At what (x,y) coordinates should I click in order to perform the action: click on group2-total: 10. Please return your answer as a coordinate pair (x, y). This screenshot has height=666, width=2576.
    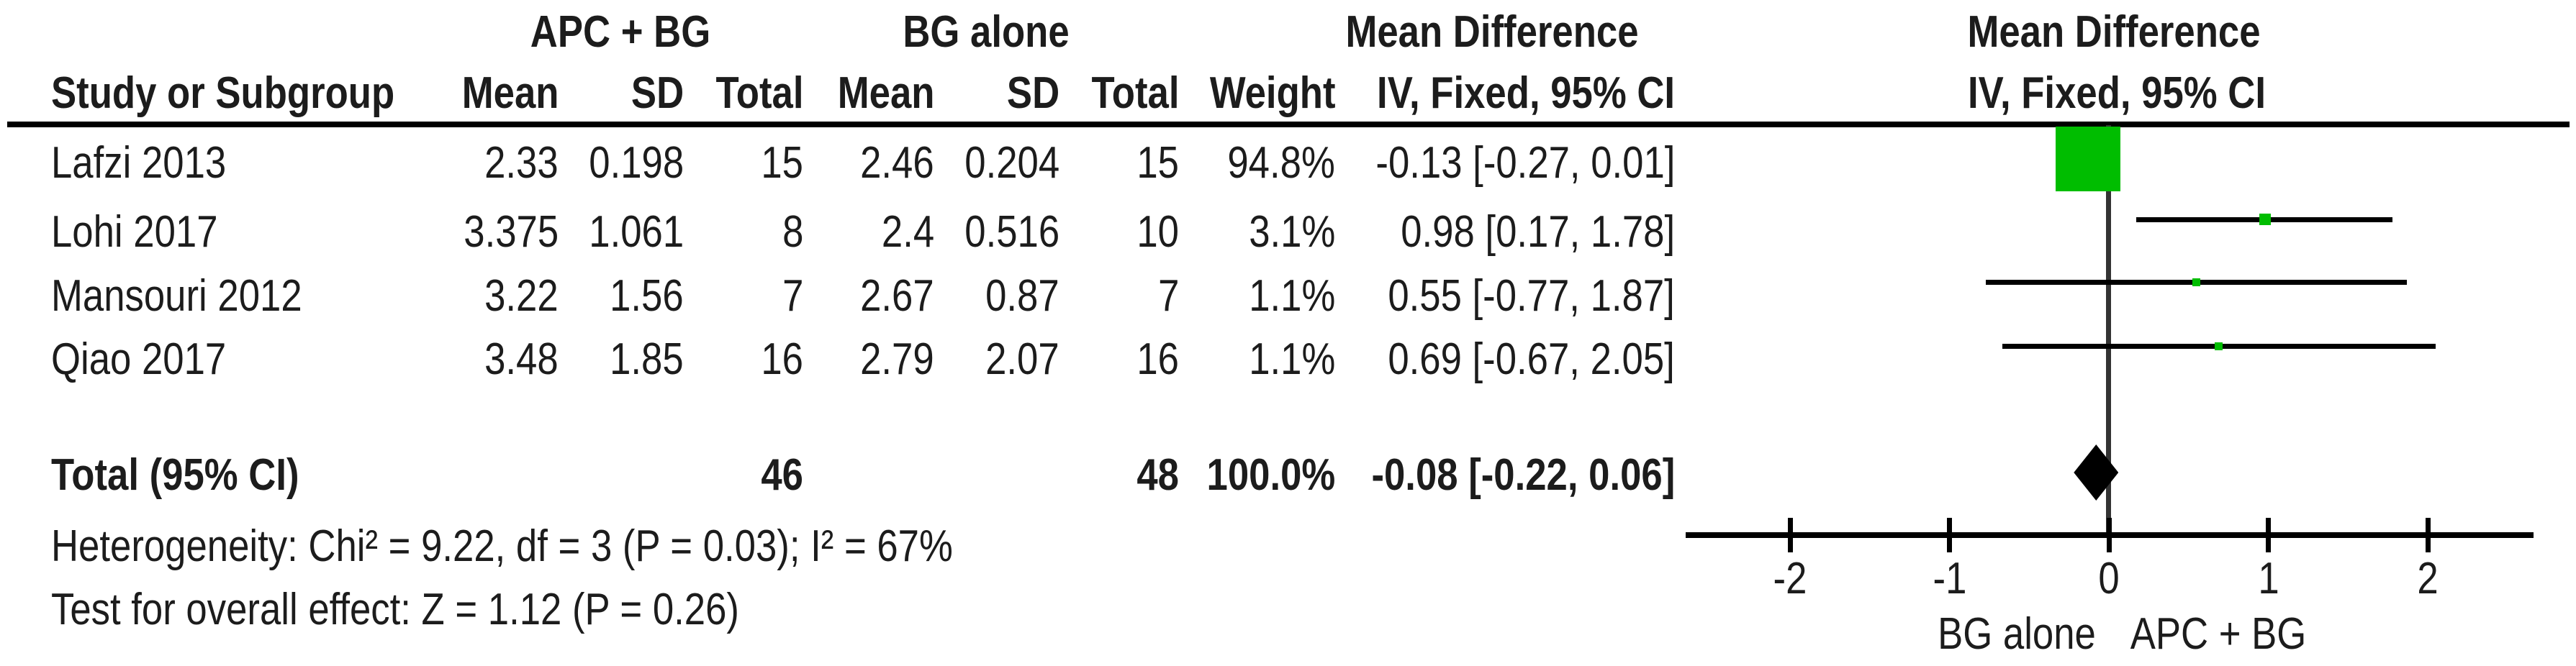
    Looking at the image, I should click on (1157, 232).